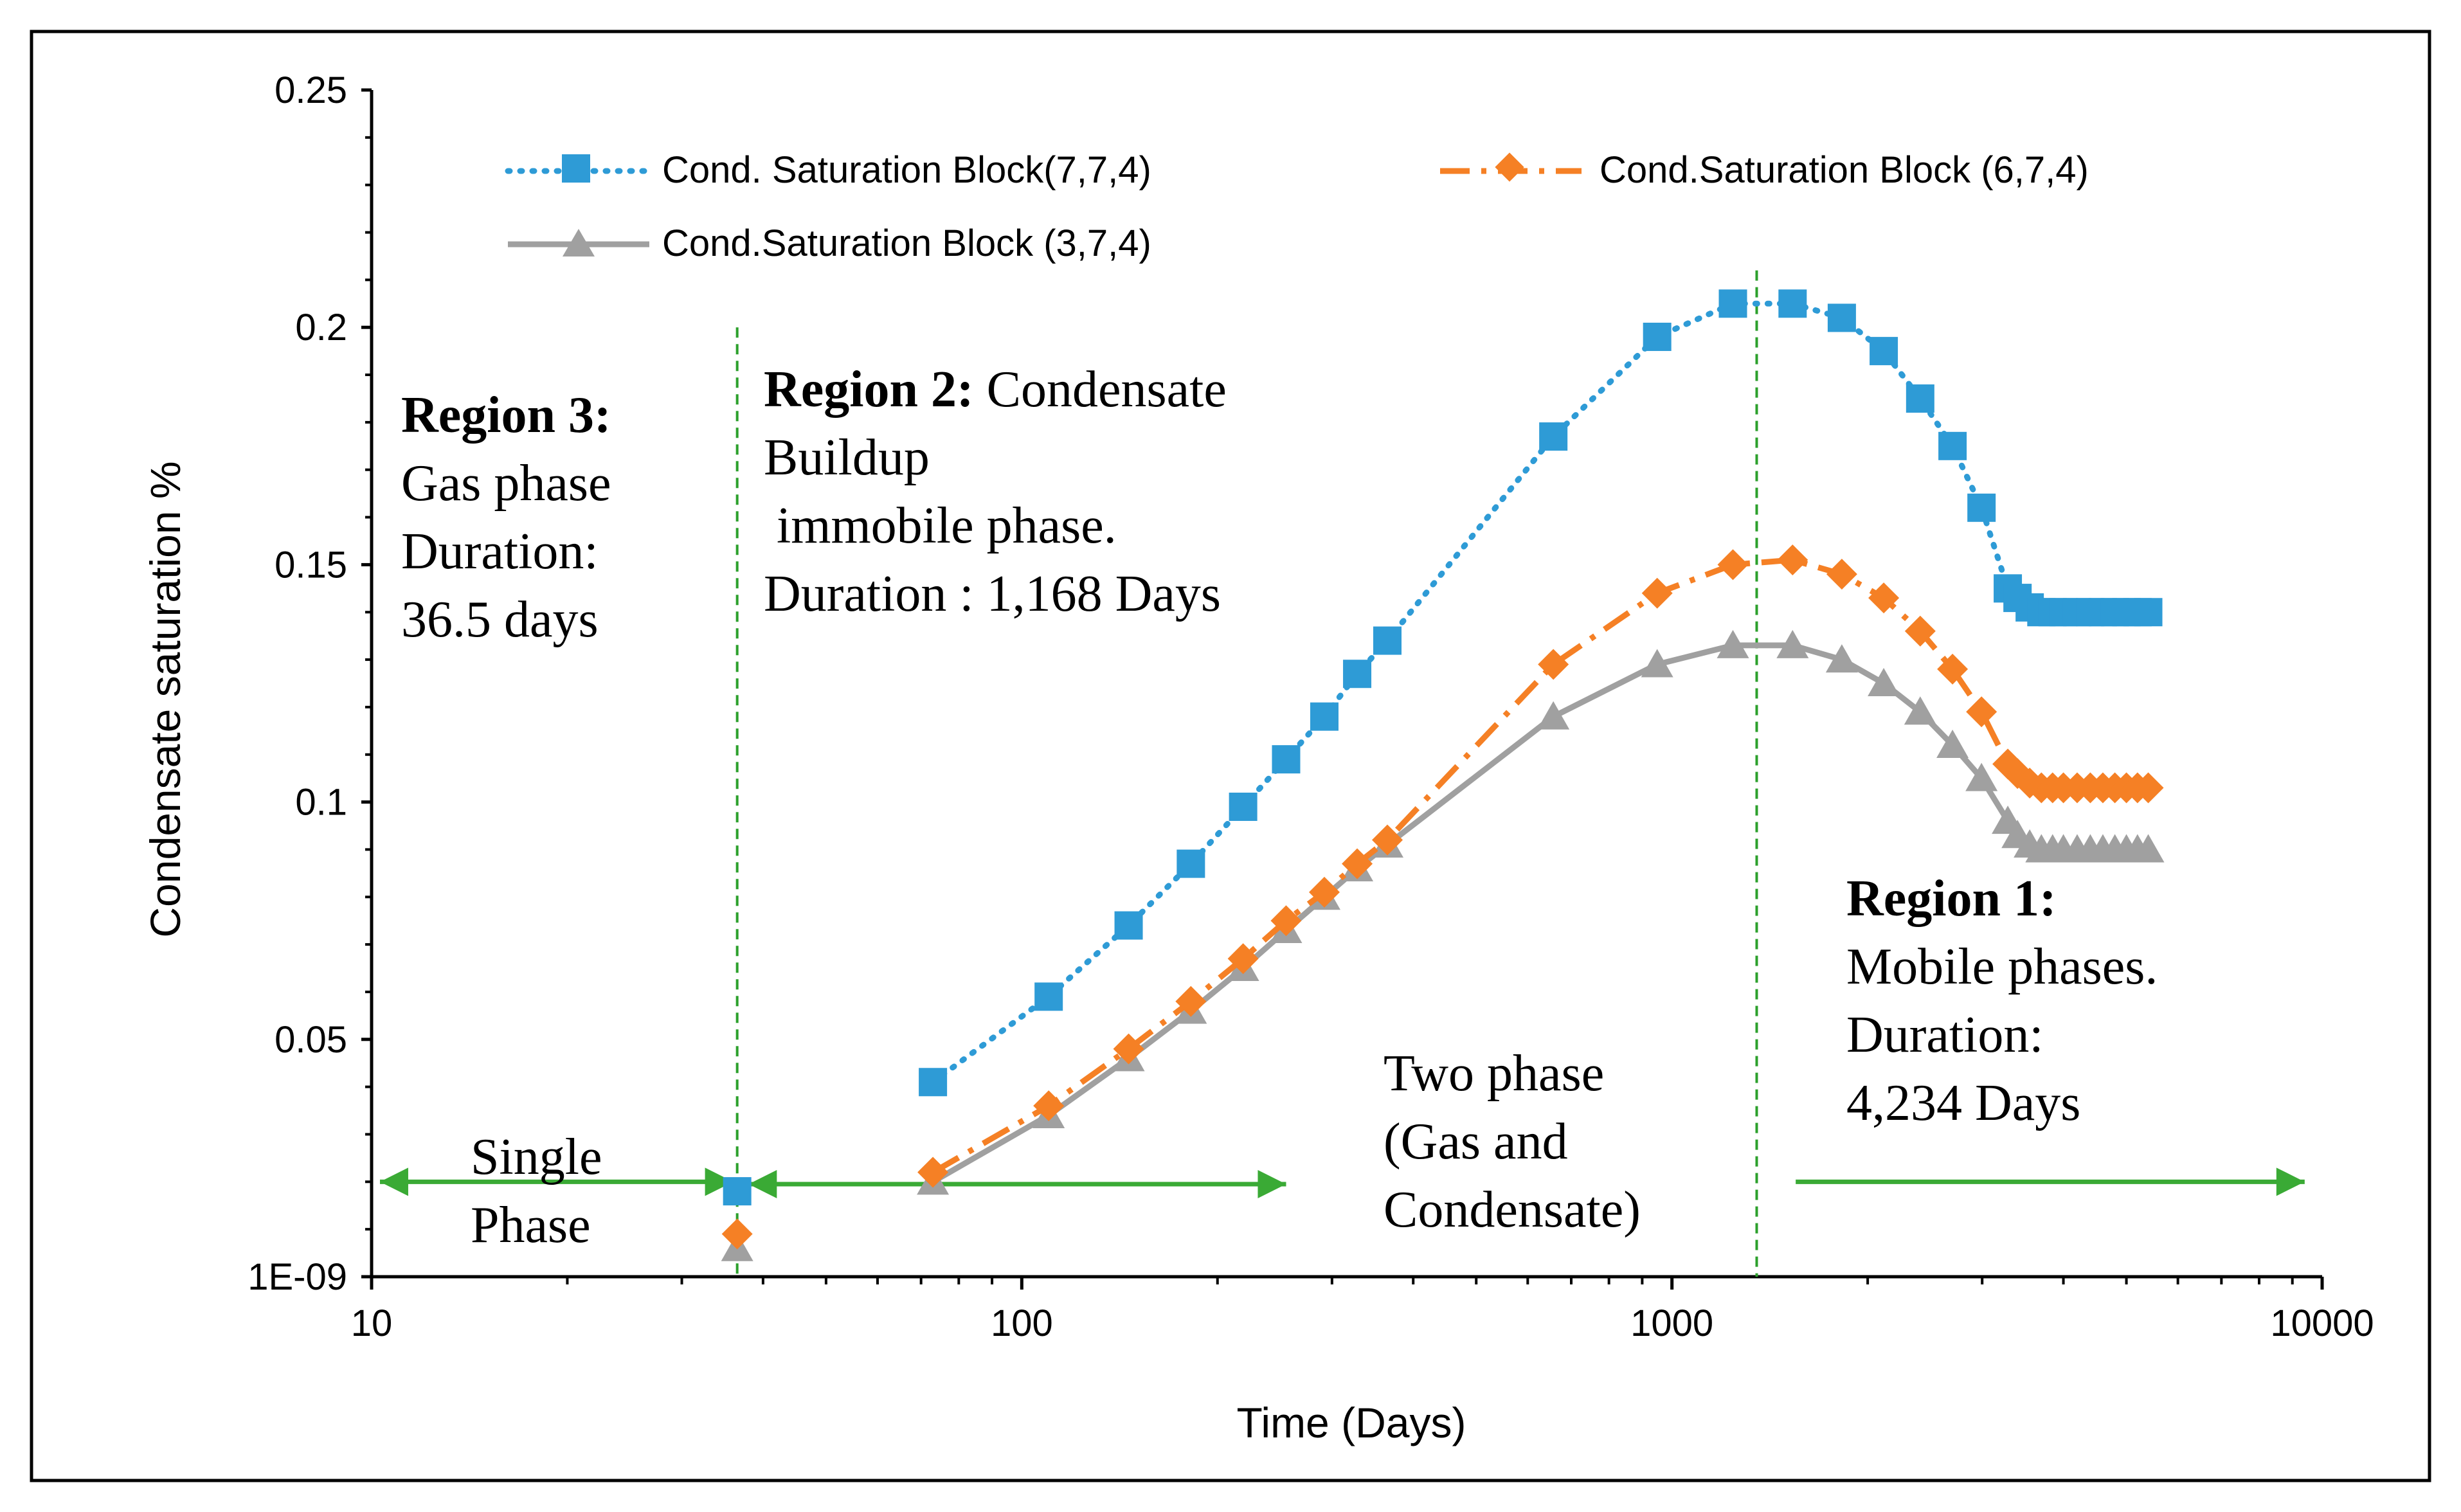  What do you see at coordinates (311, 90) in the screenshot?
I see `y-tick-label: 0.25` at bounding box center [311, 90].